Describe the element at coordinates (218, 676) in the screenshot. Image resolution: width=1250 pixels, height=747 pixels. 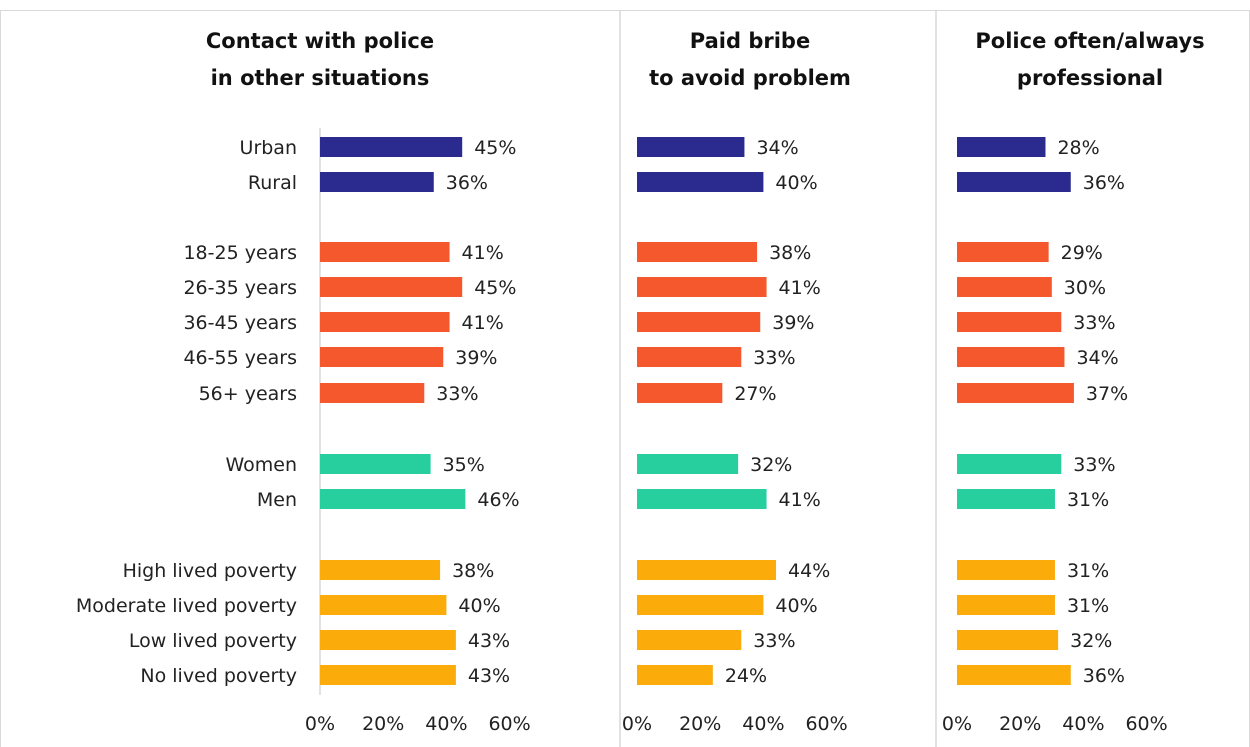
I see `category-label: No lived poverty` at that location.